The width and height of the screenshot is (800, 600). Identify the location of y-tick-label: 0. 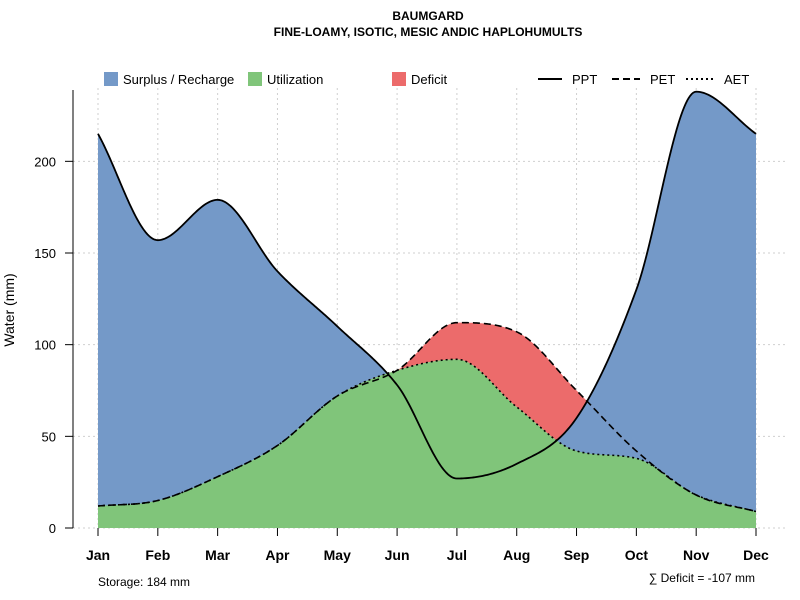
(52, 528).